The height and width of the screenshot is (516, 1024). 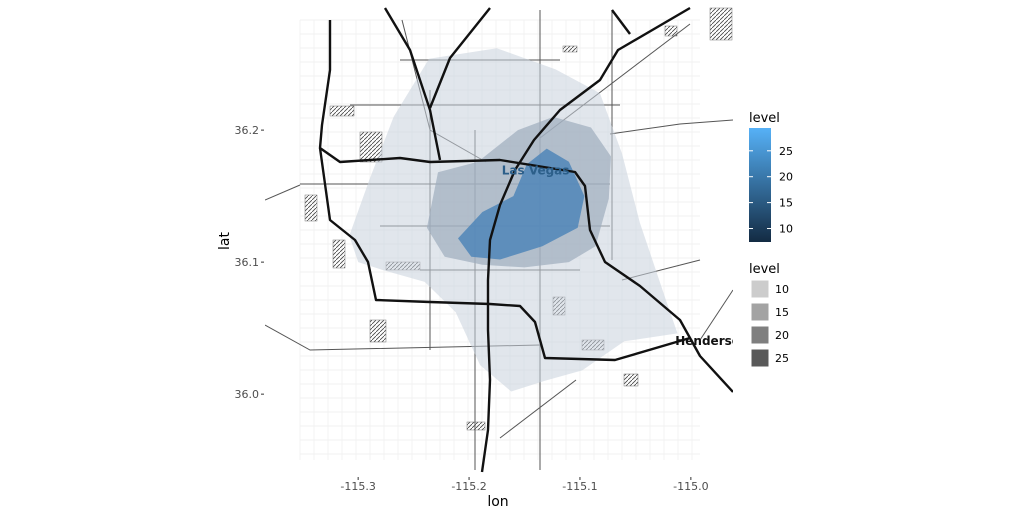 I want to click on x-tick-label: -115.1, so click(x=579, y=486).